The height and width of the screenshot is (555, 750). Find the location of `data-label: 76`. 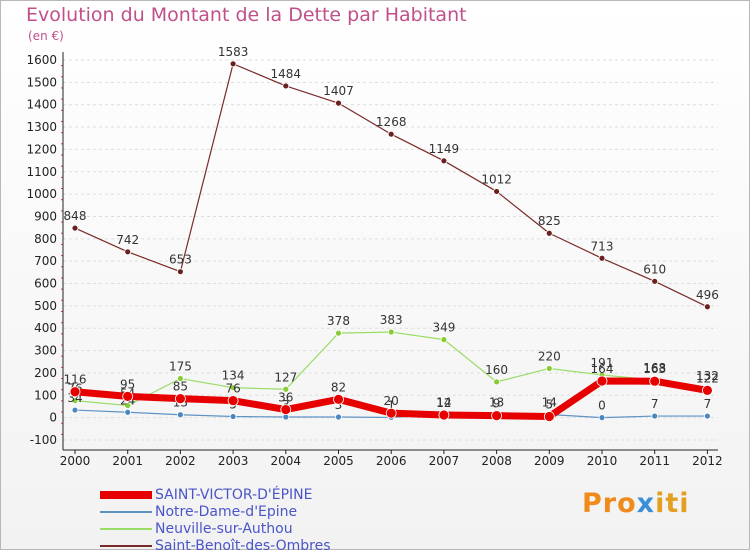

data-label: 76 is located at coordinates (232, 389).